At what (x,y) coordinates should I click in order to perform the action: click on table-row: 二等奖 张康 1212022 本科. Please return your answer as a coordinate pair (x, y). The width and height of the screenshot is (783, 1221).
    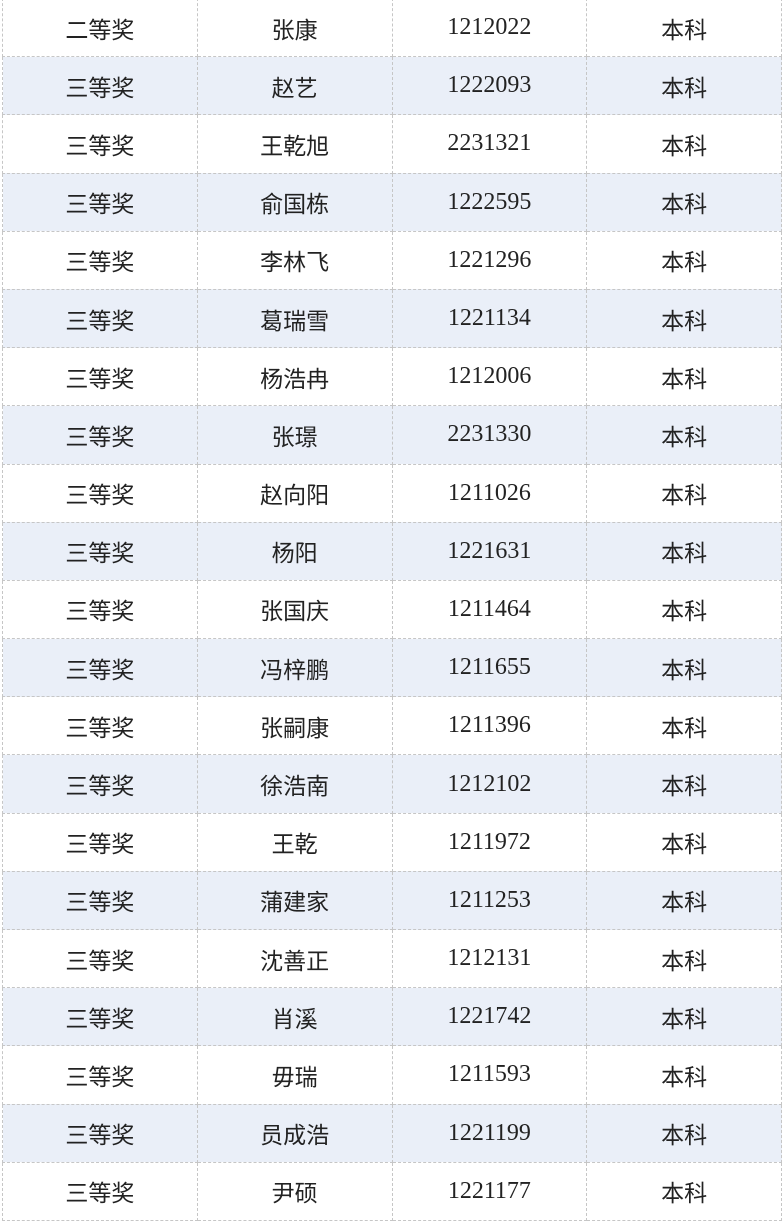
    Looking at the image, I should click on (392, 29).